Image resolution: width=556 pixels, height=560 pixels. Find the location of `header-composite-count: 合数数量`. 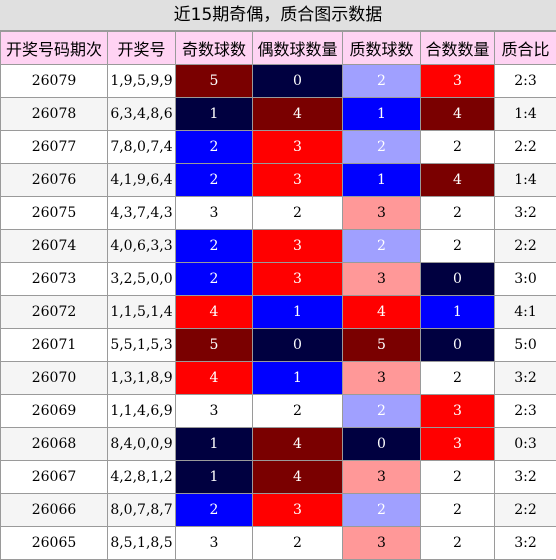

header-composite-count: 合数数量 is located at coordinates (457, 48).